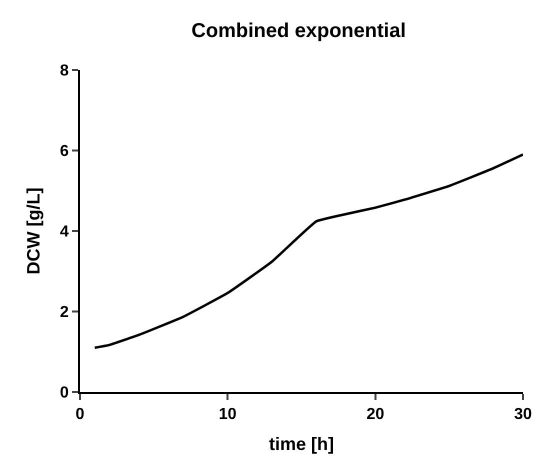 The image size is (543, 462). I want to click on y-tick-label: 6, so click(64, 151).